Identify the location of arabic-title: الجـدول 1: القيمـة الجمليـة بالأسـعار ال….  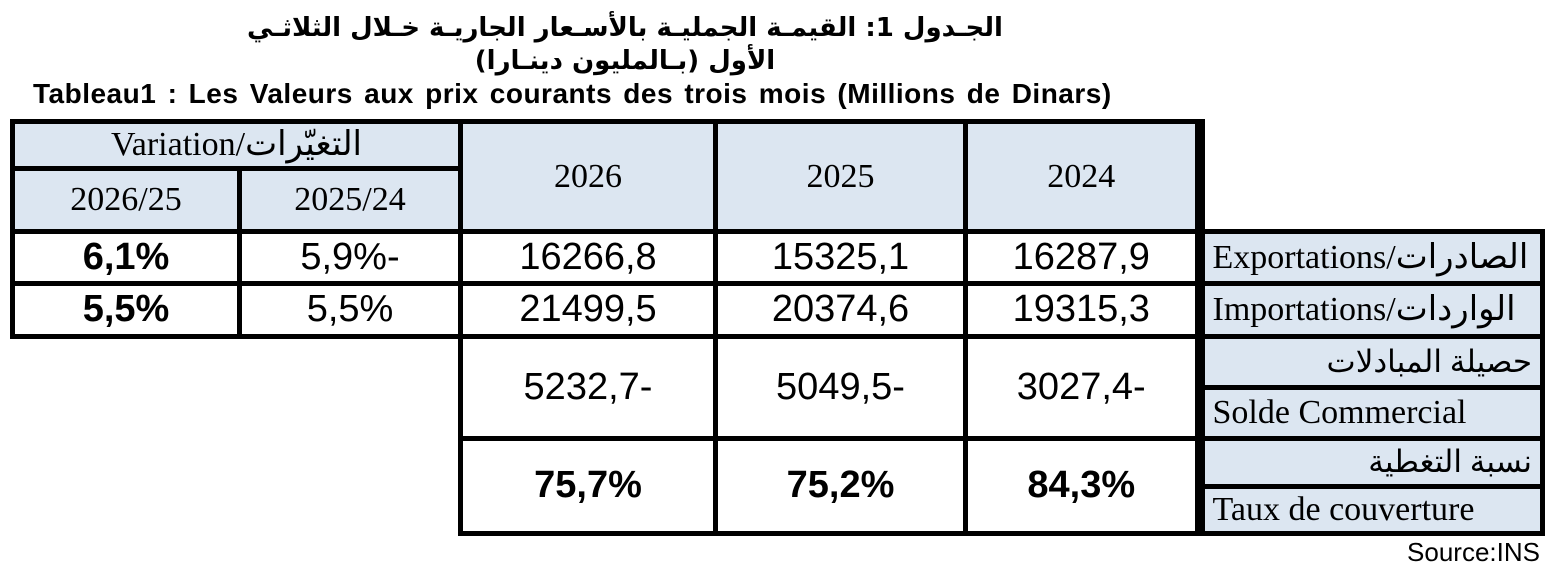
(625, 44).